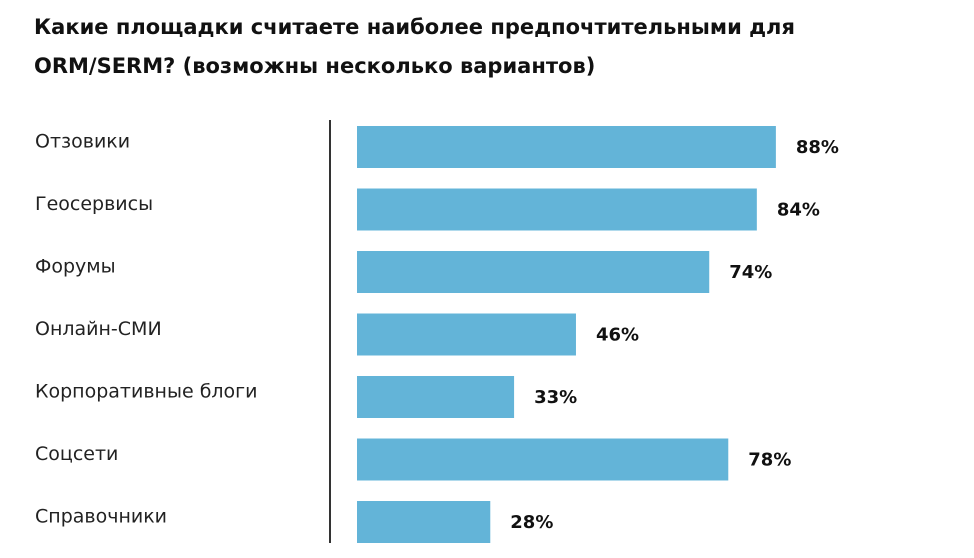 This screenshot has width=974, height=558. What do you see at coordinates (817, 147) in the screenshot?
I see `value-label: 88%` at bounding box center [817, 147].